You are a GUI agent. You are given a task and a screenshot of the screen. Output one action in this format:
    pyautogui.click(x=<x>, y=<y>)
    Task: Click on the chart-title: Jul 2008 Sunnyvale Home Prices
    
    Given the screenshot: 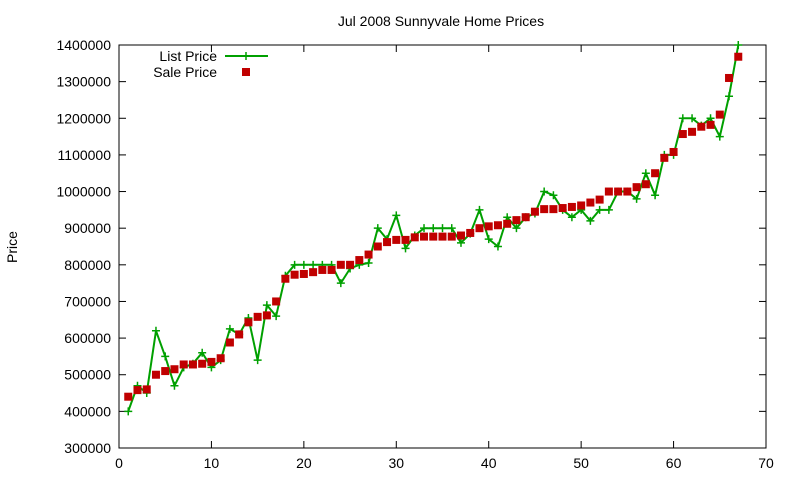 What is the action you would take?
    pyautogui.click(x=441, y=21)
    